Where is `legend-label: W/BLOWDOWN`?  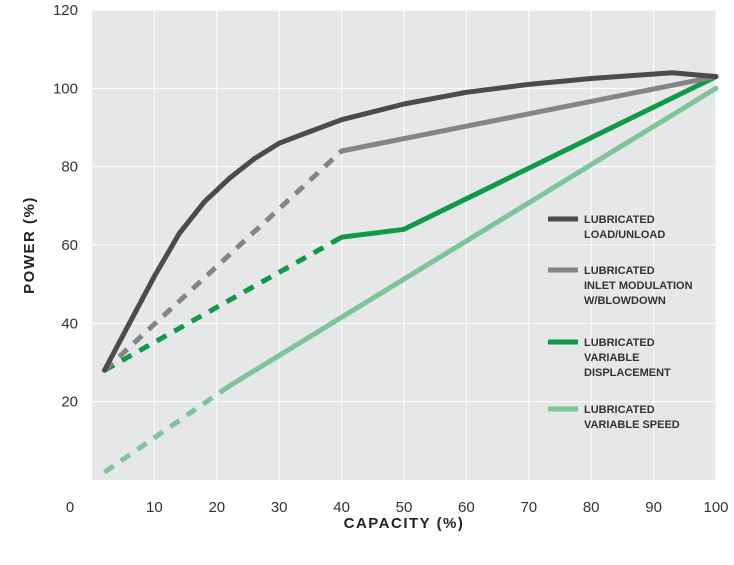 legend-label: W/BLOWDOWN is located at coordinates (625, 301).